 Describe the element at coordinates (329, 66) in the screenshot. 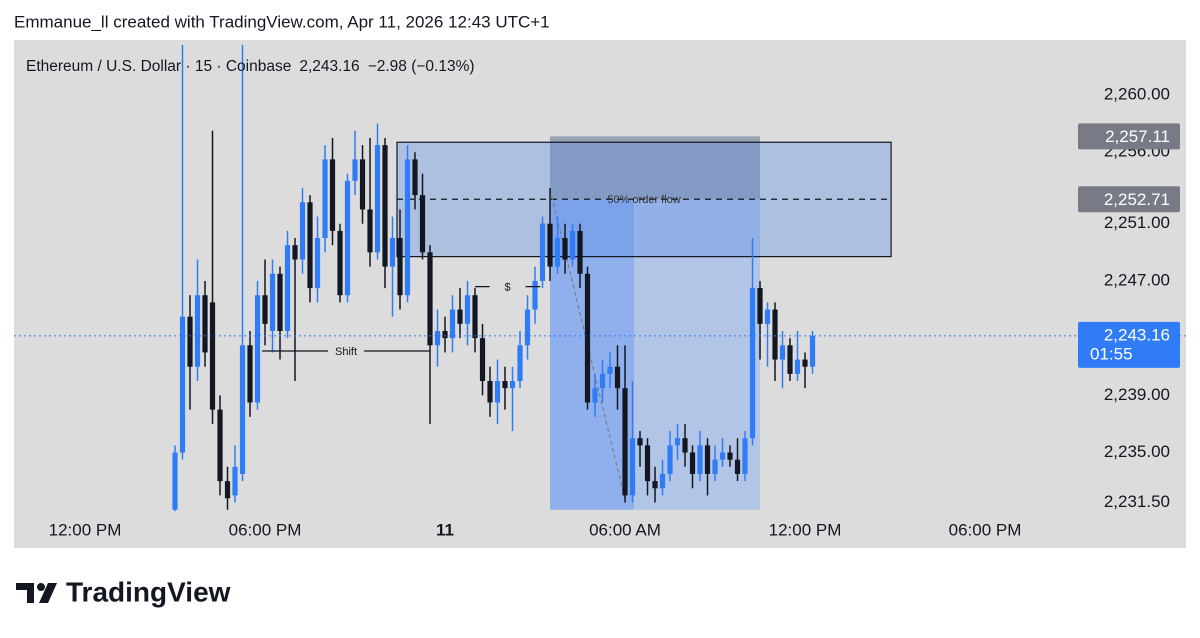

I see `last: 2,243.16` at that location.